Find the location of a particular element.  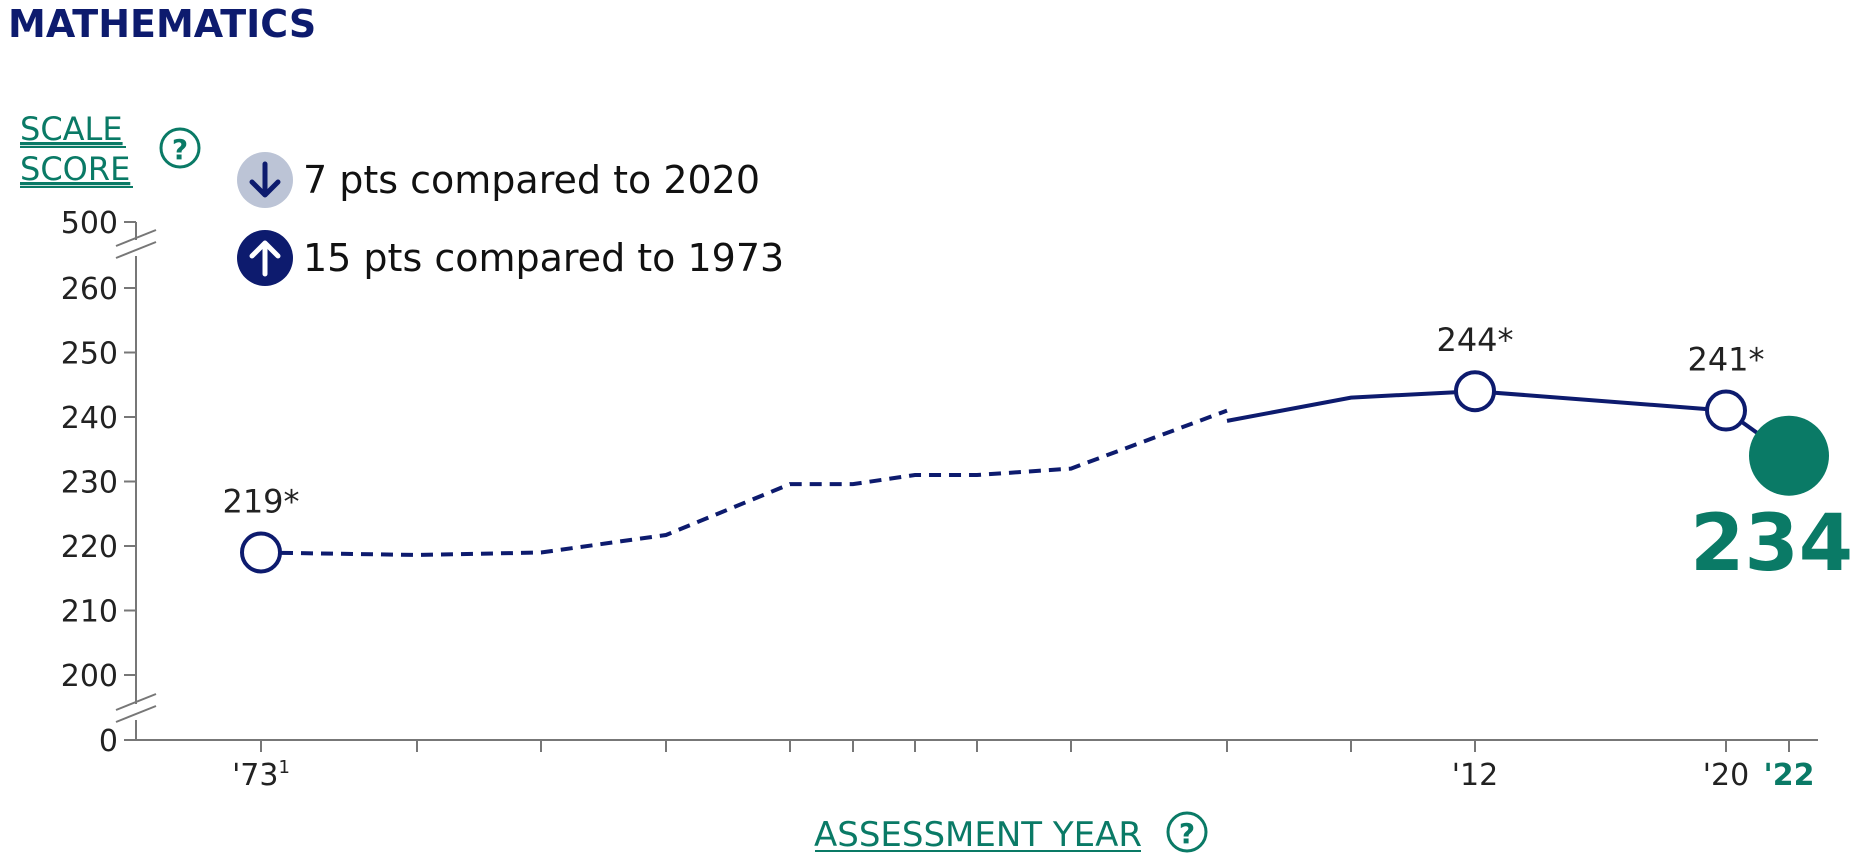

y-tick-label: 0 is located at coordinates (108, 741).